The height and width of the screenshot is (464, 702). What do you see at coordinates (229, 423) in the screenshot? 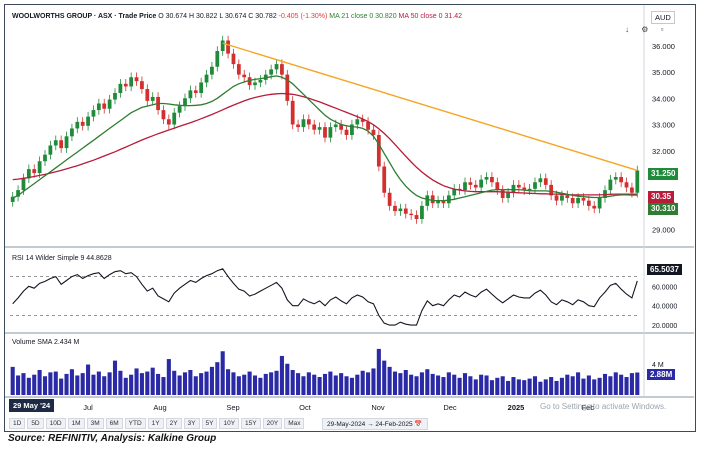
I see `range-button-10y: 10Y` at bounding box center [229, 423].